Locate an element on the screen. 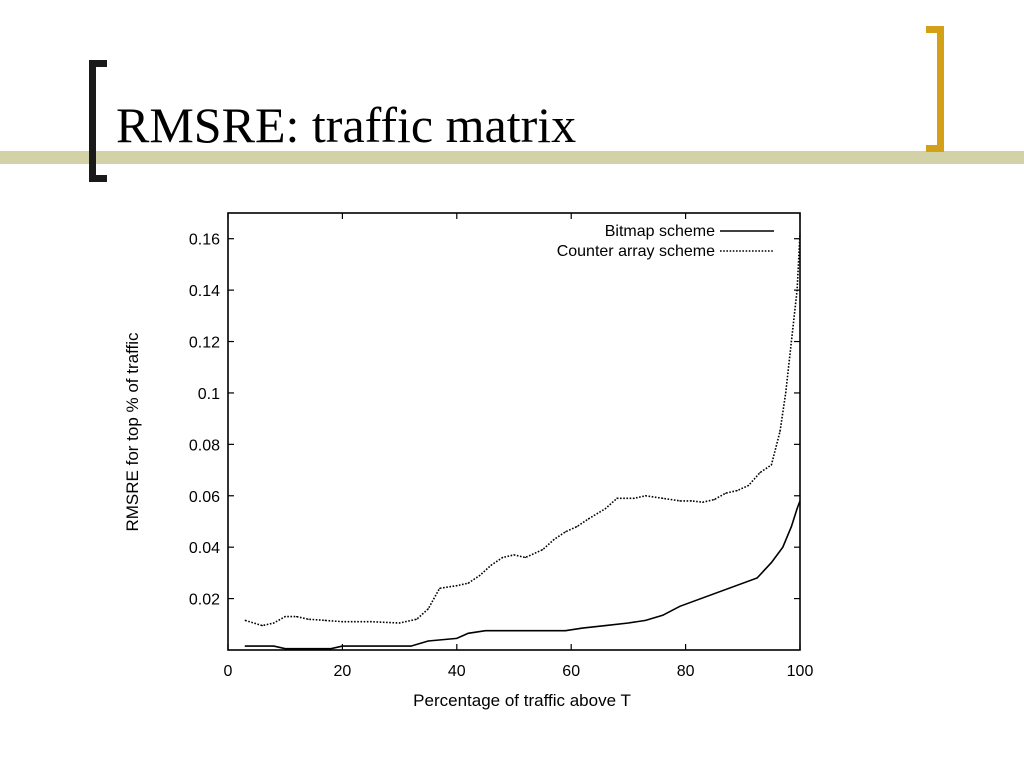  x-tick-label: 40 is located at coordinates (457, 671).